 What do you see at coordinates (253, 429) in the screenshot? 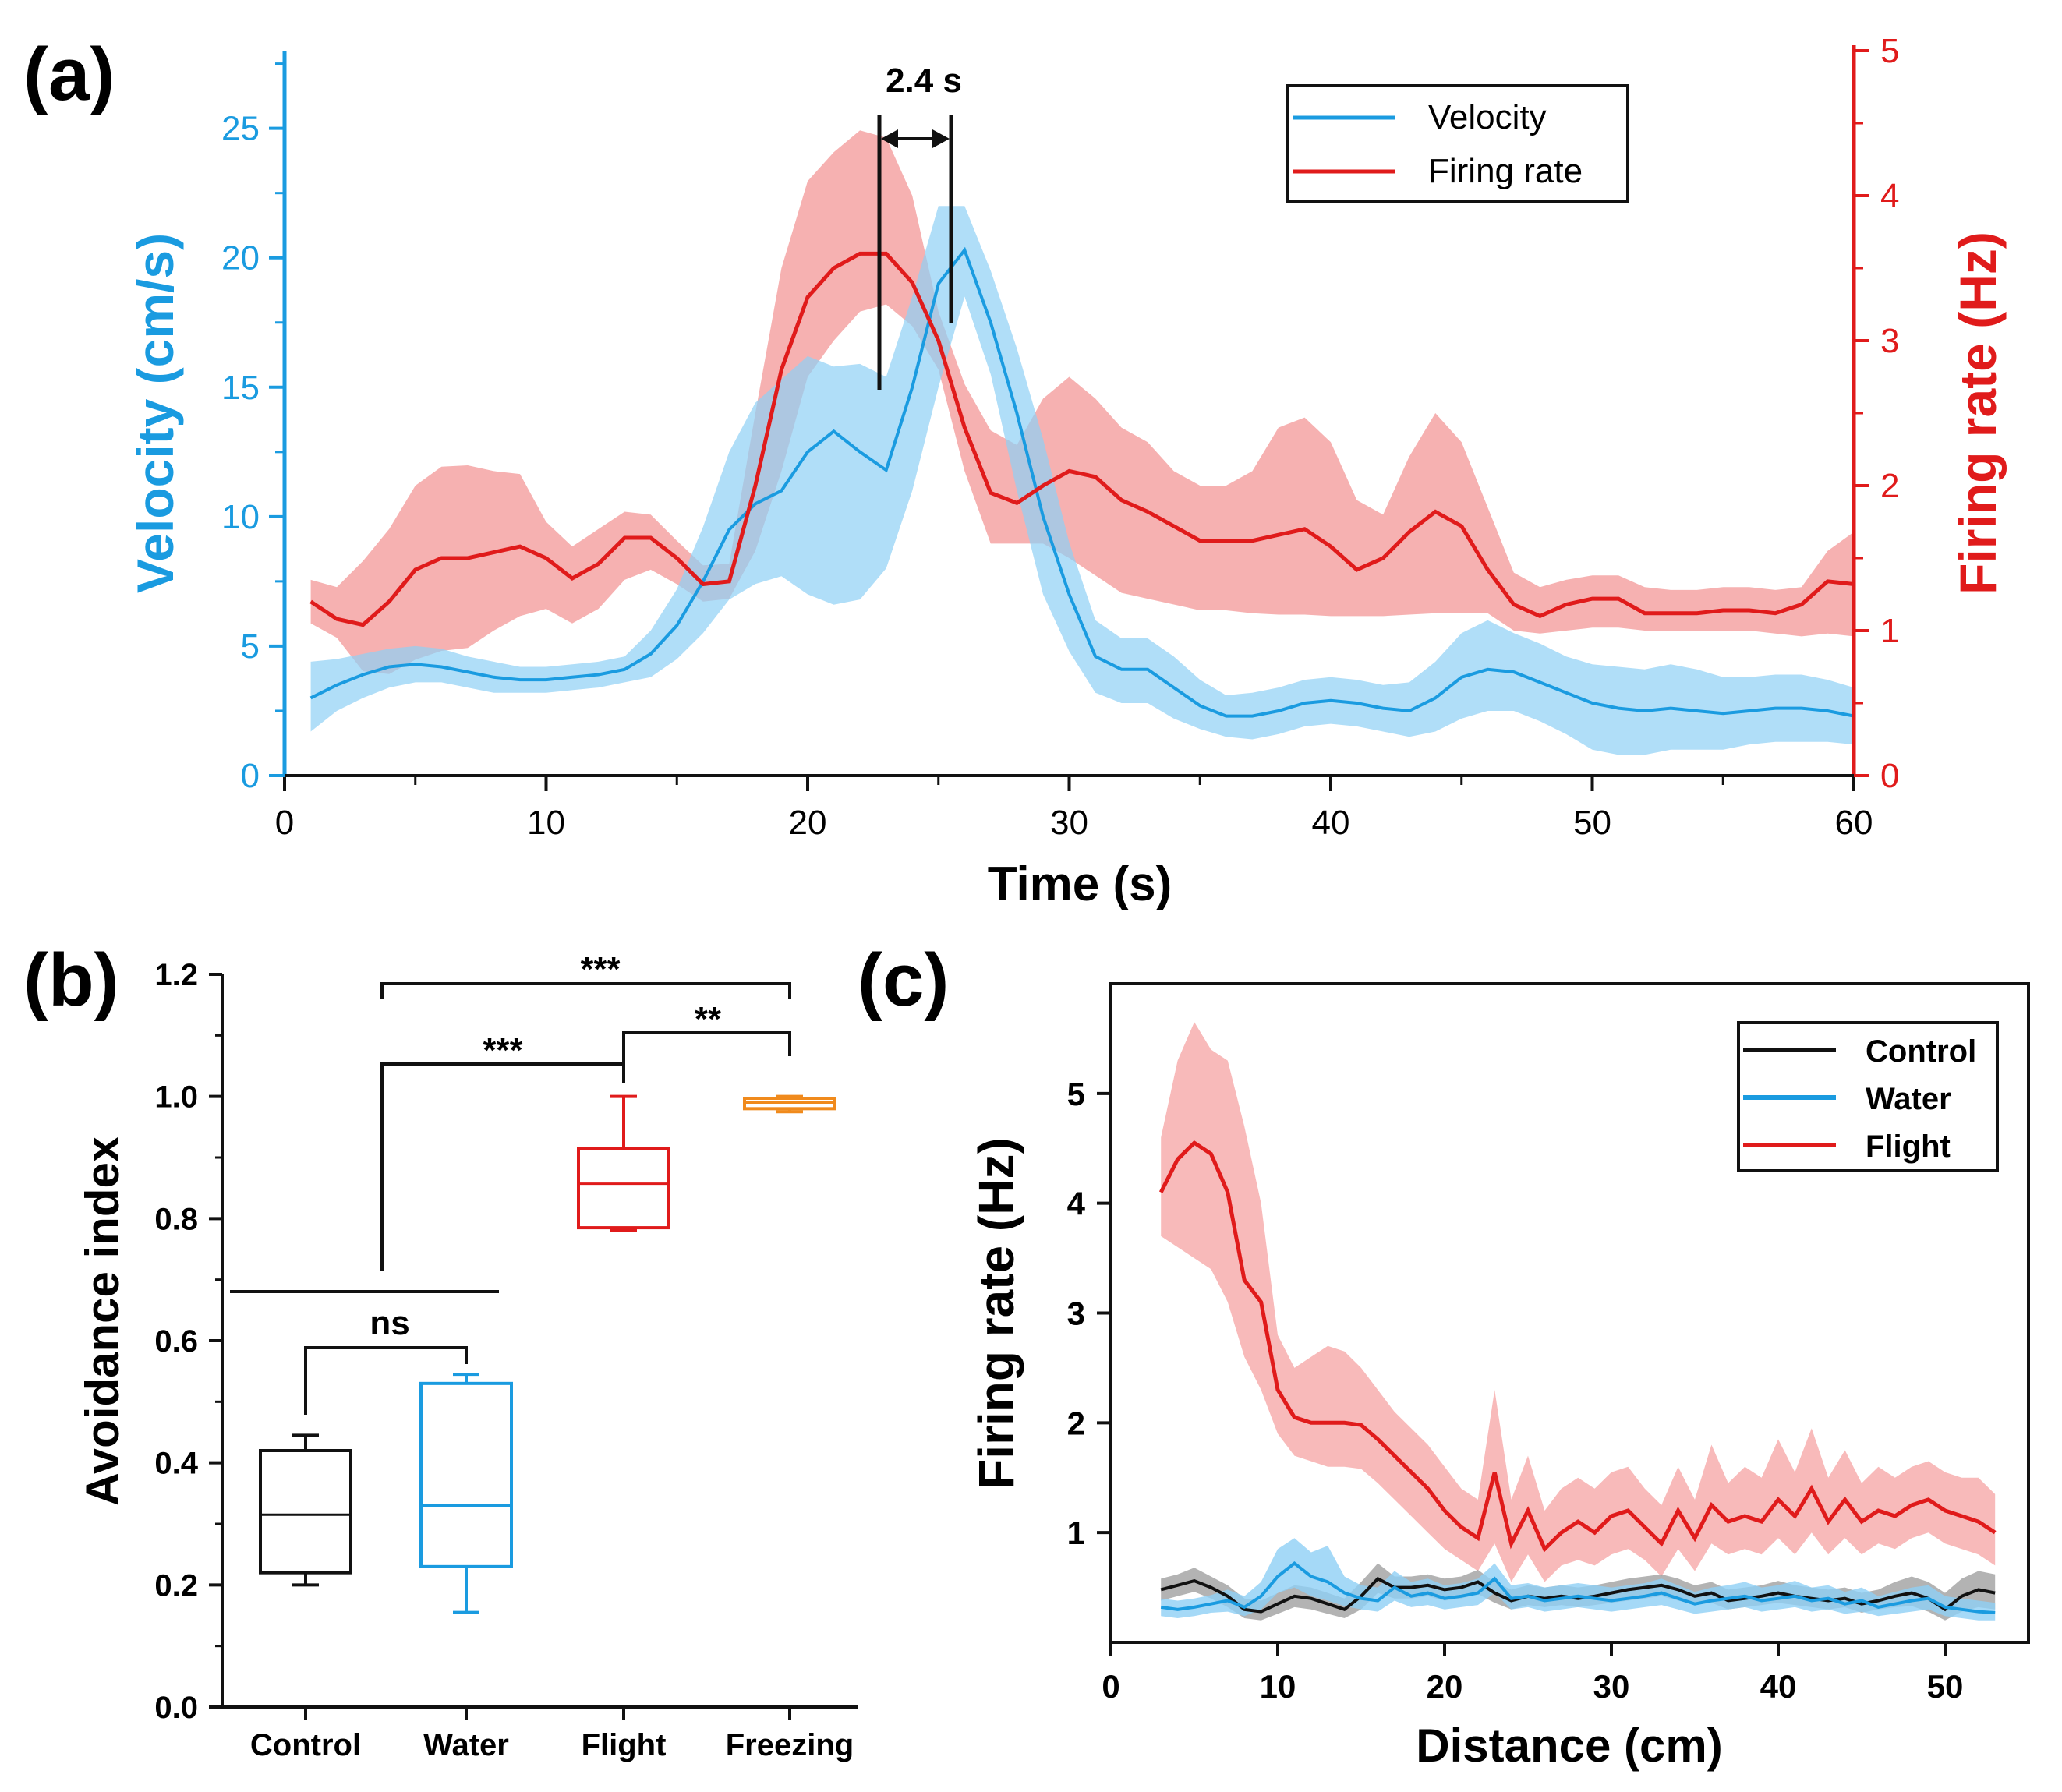
I see `a-y-ticks: 0 5 10 15 20 25` at bounding box center [253, 429].